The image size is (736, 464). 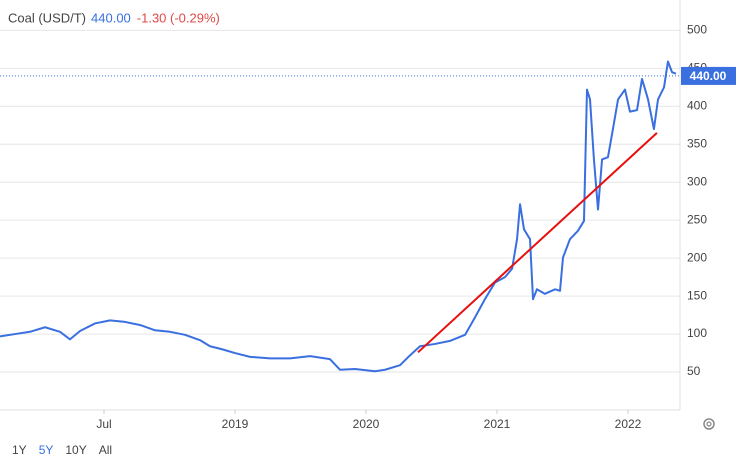 I want to click on gear-ring, so click(x=709, y=424).